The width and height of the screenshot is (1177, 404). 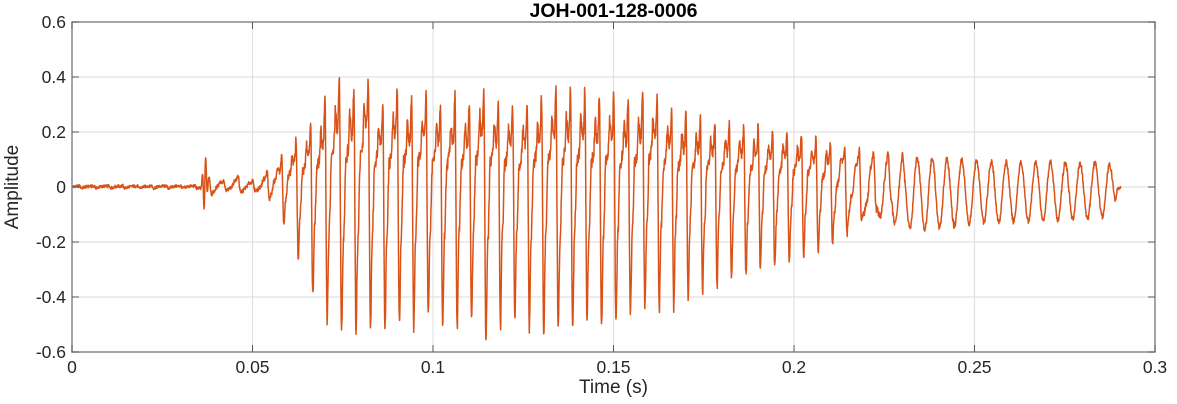 I want to click on y-tick-label: -0.2, so click(x=50, y=242).